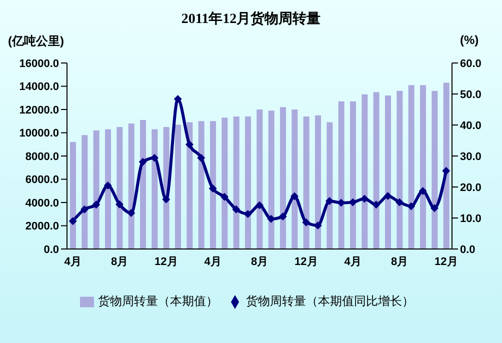  I want to click on y2-tick-label: 40.0, so click(471, 126).